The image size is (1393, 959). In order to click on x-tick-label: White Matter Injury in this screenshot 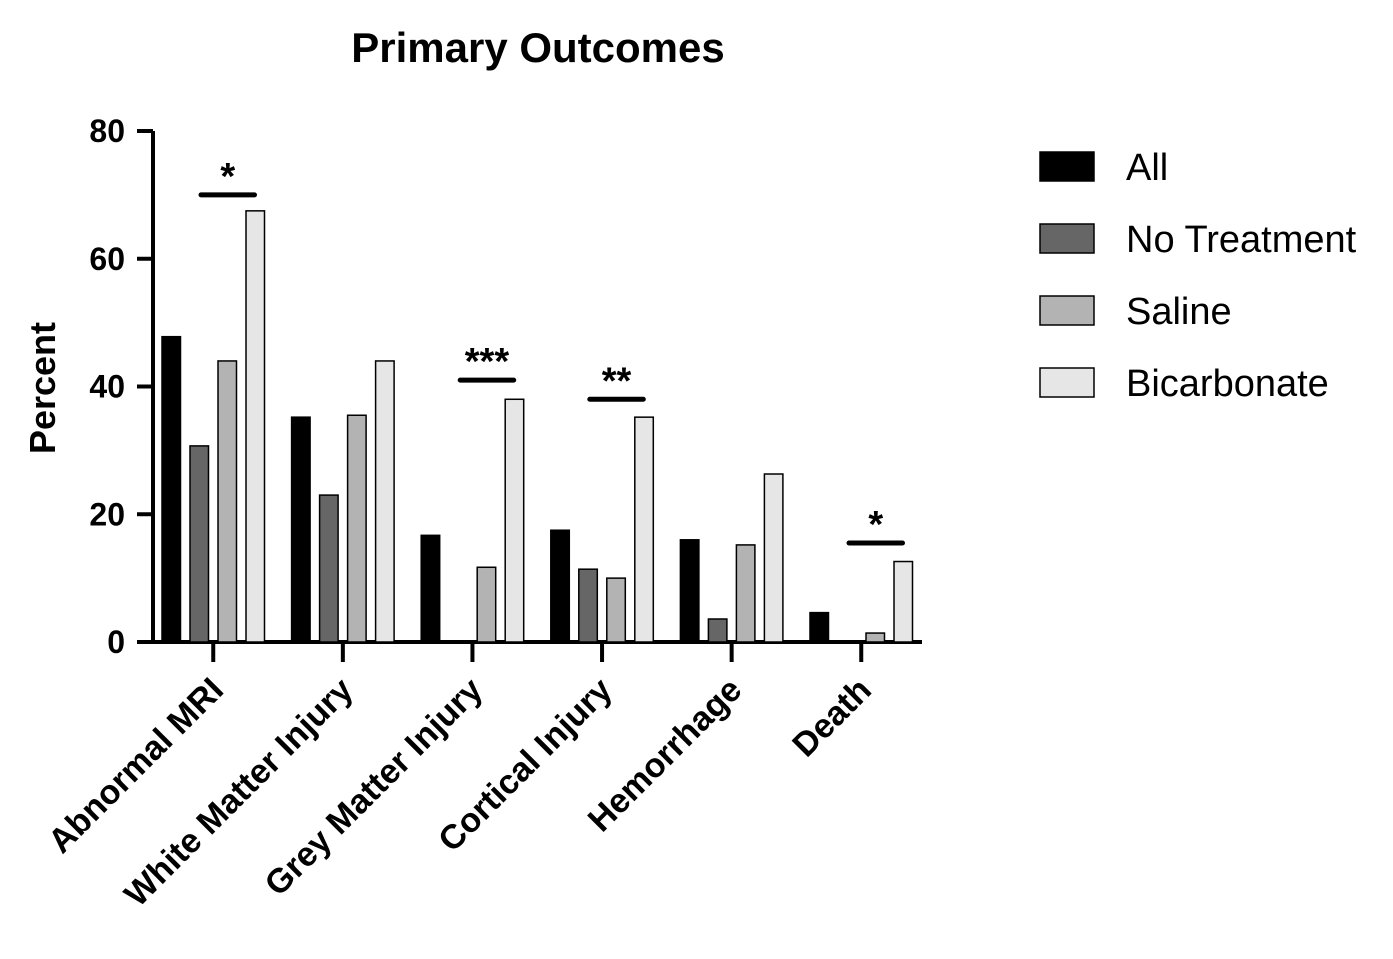, I will do `click(238, 792)`.